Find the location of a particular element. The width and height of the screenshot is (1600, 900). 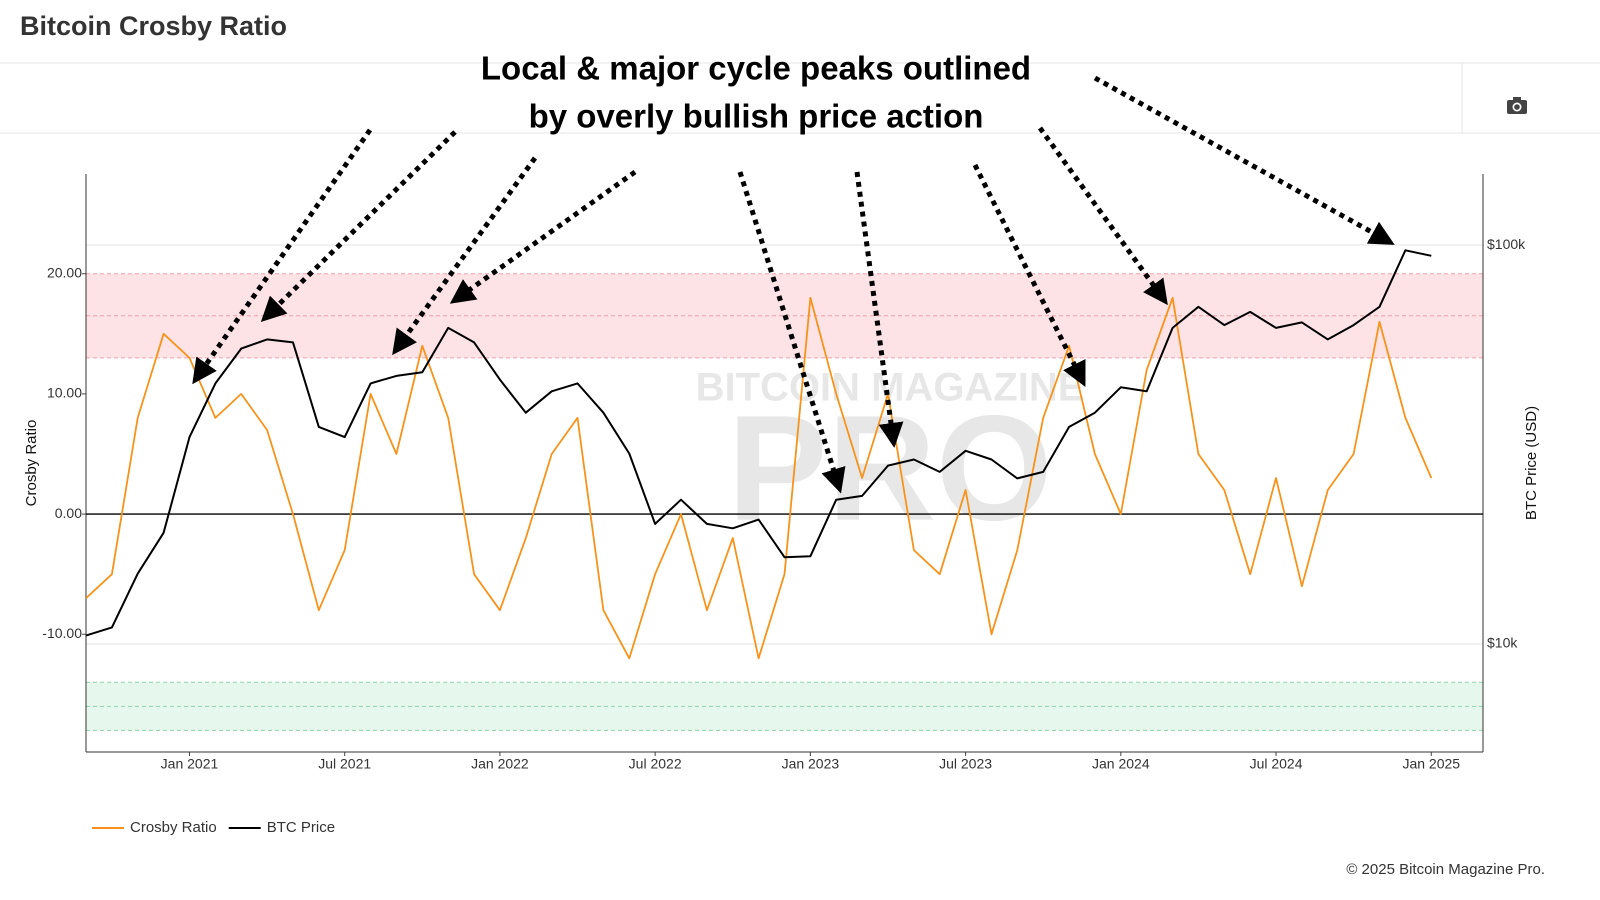

y2-axis-label: BTC Price (USD) is located at coordinates (1531, 463).